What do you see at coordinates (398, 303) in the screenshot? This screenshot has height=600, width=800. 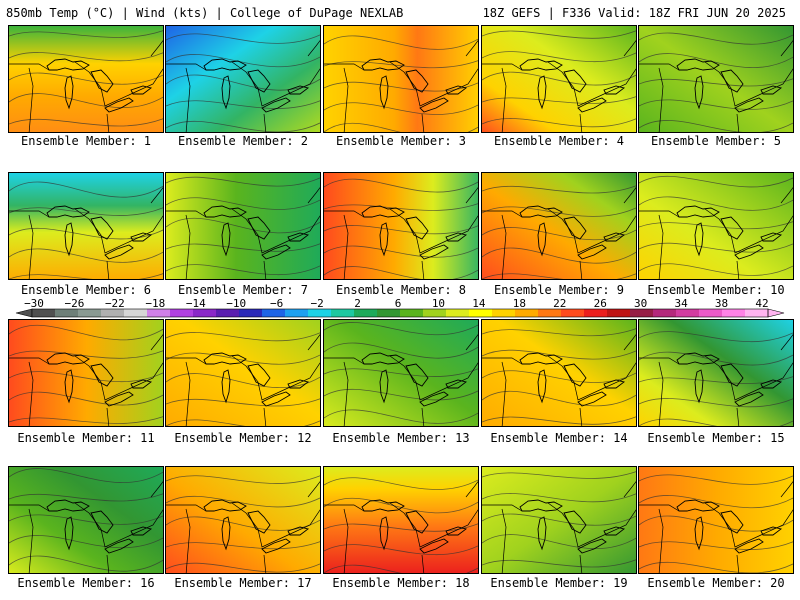 I see `colorbar-tick-label: 6` at bounding box center [398, 303].